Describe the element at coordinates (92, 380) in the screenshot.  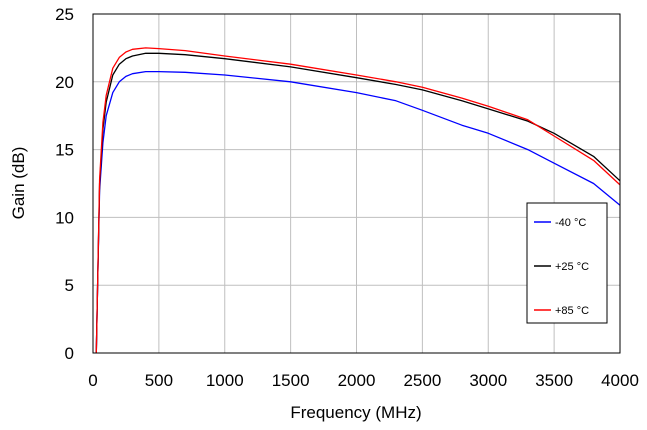
I see `x-tick-label: 0` at that location.